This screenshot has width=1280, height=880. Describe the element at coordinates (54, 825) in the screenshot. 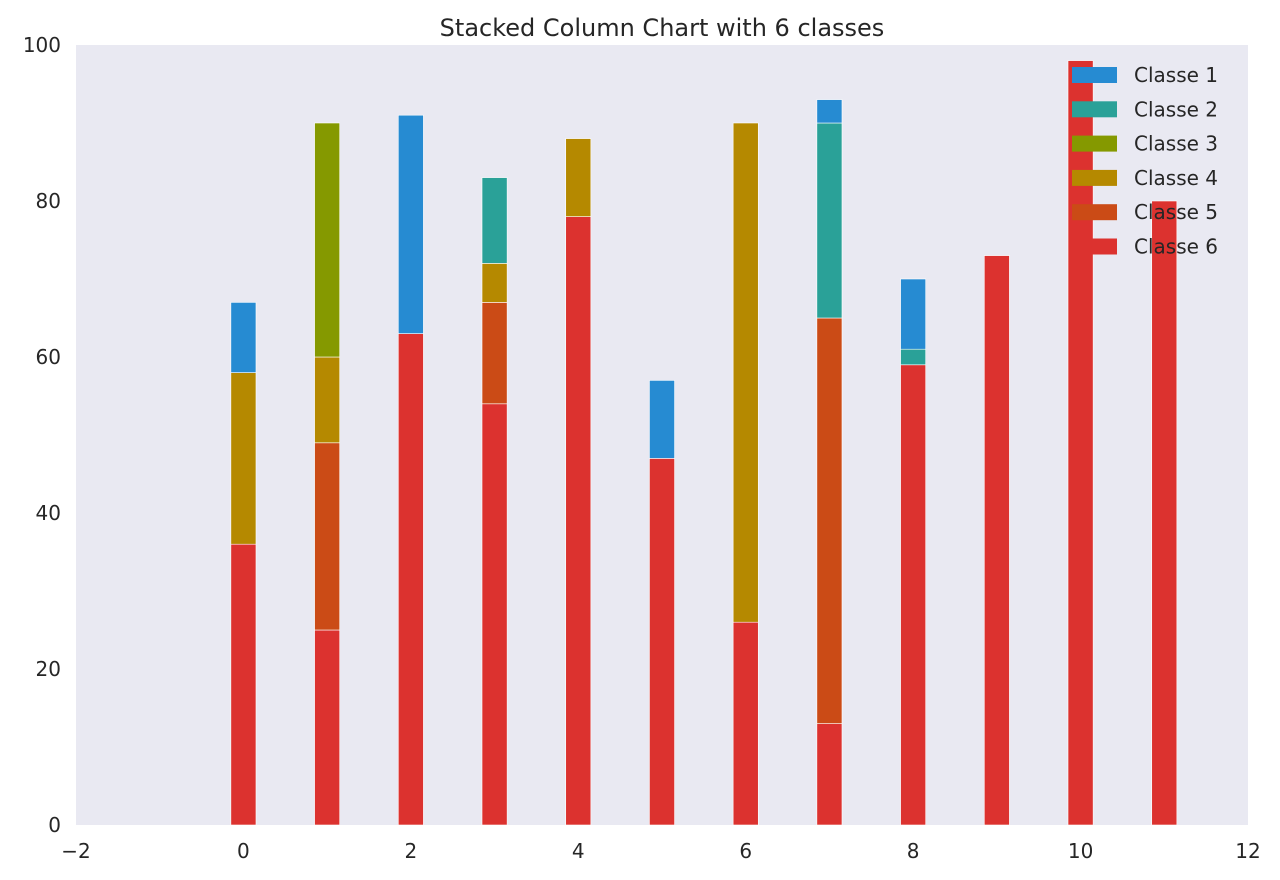

I see `y-tick-label: 0` at that location.